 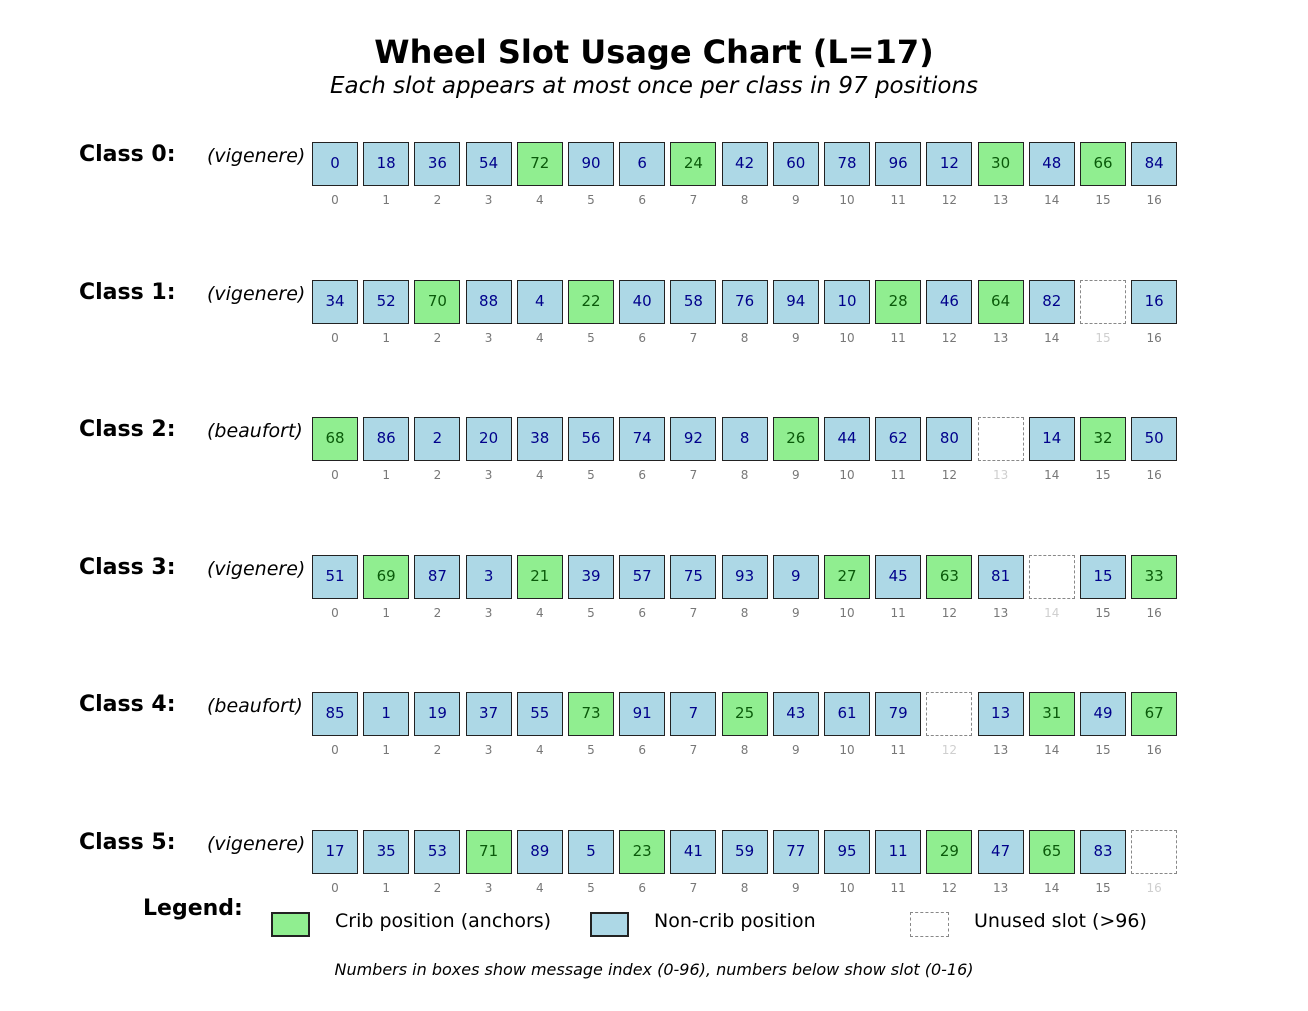 I want to click on noncrib-slot-box: 34, so click(x=335, y=301).